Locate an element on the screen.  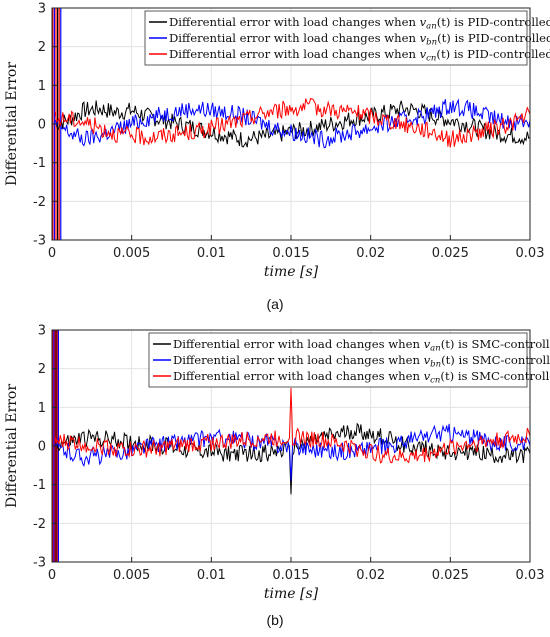
panel-b-caption: (b) is located at coordinates (275, 620).